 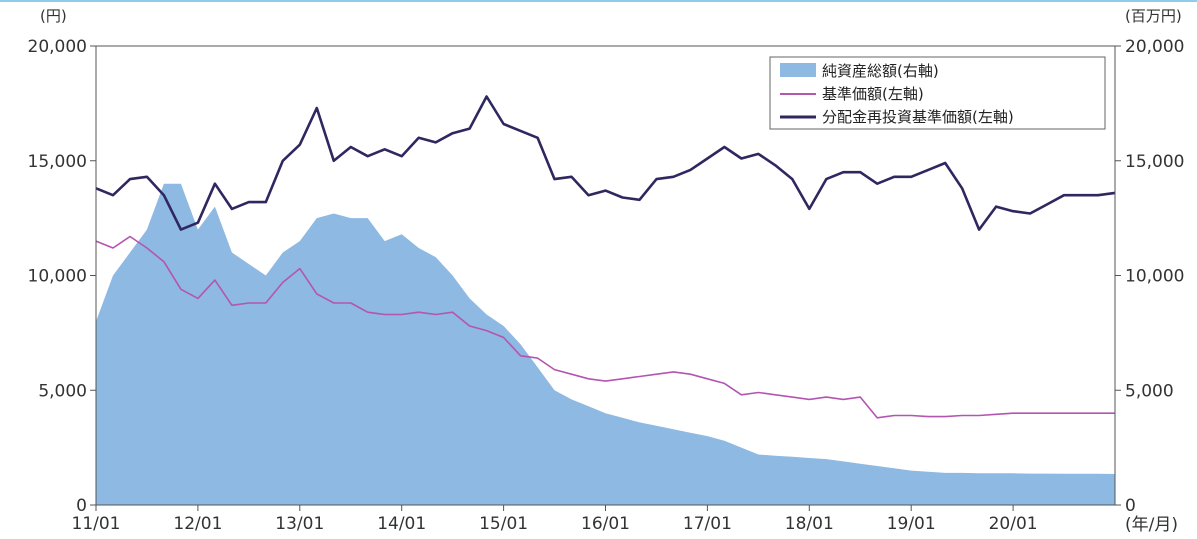 I want to click on legend-label-net-assets: 純資産総額(右軸), so click(x=880, y=71).